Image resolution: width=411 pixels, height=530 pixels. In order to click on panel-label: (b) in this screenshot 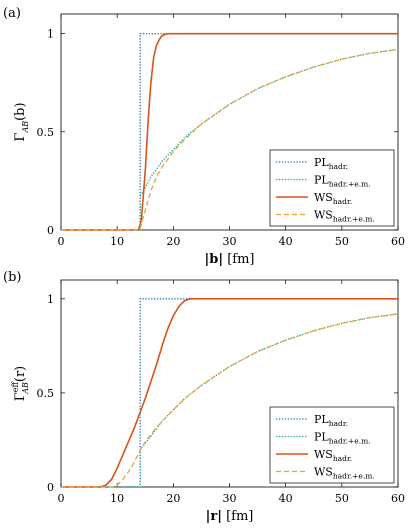, I will do `click(12, 277)`.